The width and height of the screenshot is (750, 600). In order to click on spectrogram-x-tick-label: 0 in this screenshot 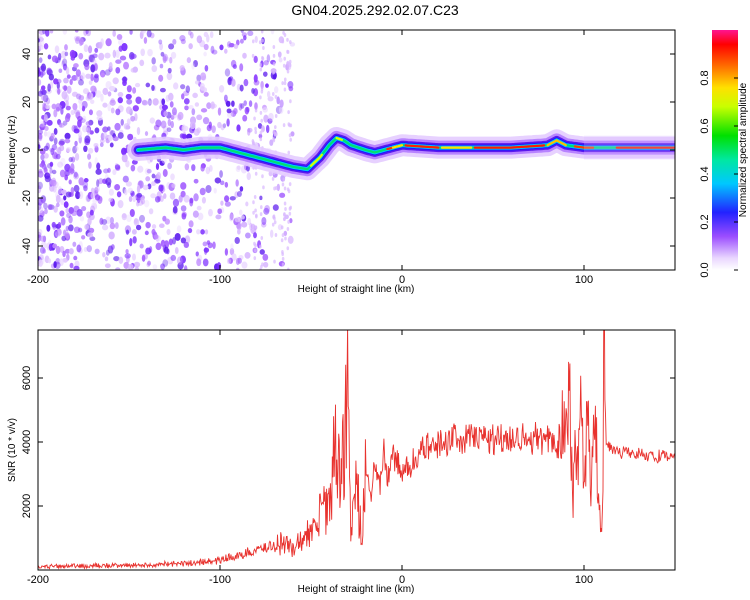, I will do `click(402, 280)`.